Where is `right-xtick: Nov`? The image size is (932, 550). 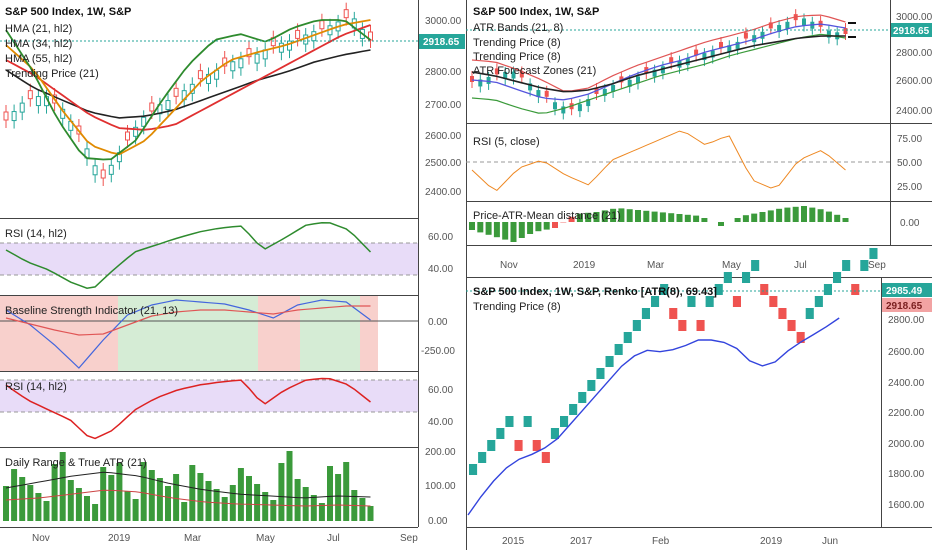
right-xtick: Nov is located at coordinates (509, 265).